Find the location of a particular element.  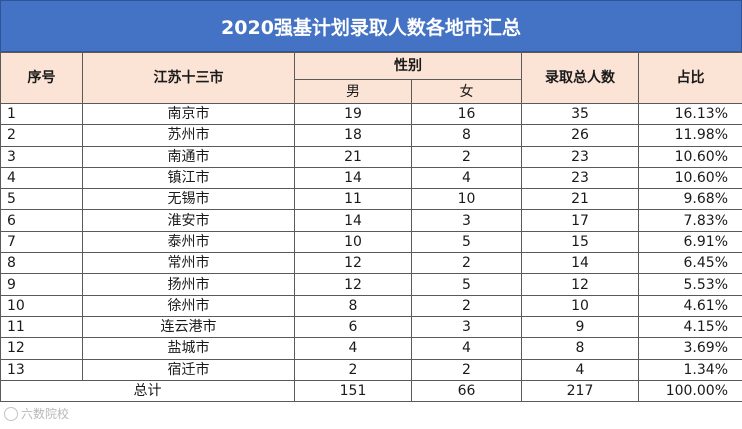

cell-total: 35 is located at coordinates (580, 114).